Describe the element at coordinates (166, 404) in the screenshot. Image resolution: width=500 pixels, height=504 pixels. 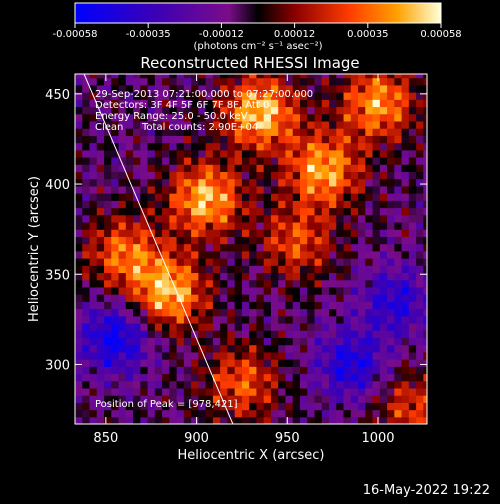
I see `annotation-peak: Position of Peak = [978,421]` at that location.